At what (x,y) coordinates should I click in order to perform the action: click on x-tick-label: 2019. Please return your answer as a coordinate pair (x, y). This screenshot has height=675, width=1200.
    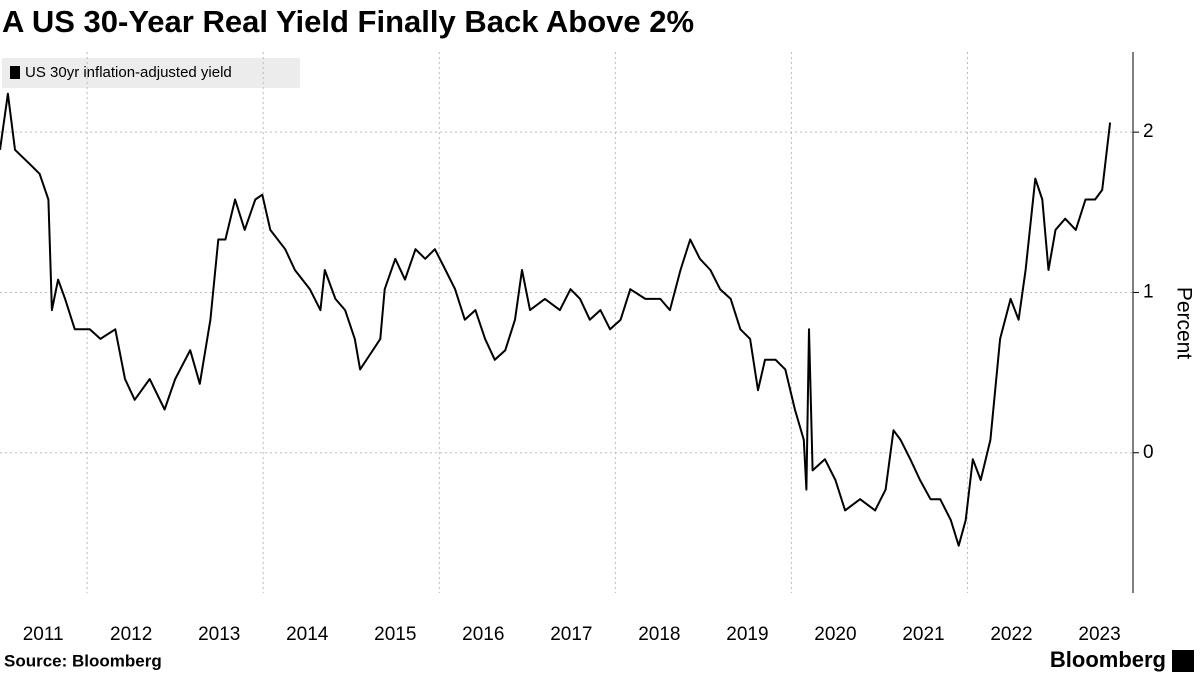
    Looking at the image, I should click on (747, 634).